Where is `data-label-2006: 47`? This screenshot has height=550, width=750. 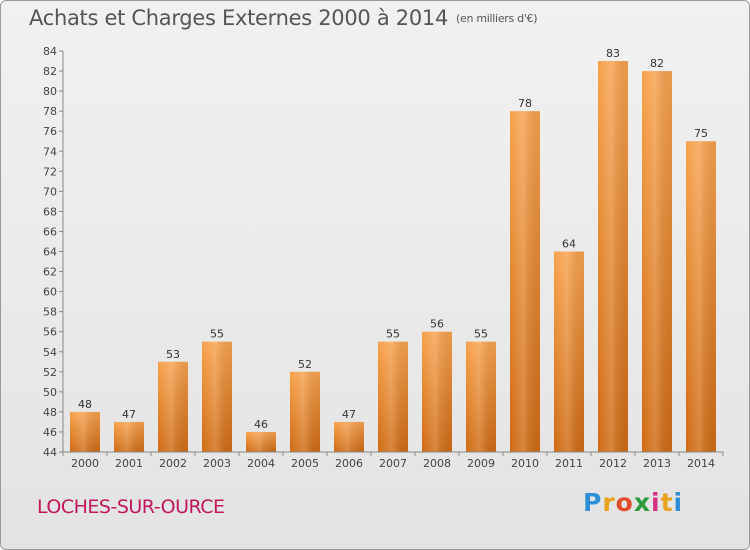 data-label-2006: 47 is located at coordinates (349, 414).